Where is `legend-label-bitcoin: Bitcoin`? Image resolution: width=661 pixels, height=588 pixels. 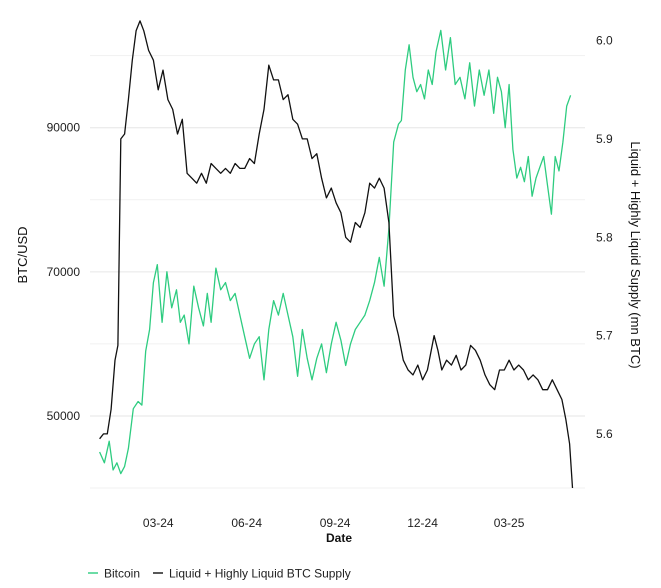 legend-label-bitcoin: Bitcoin is located at coordinates (122, 574).